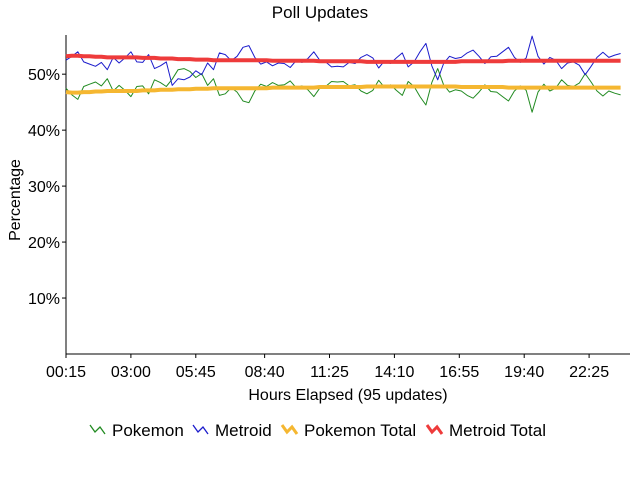  I want to click on legend-label-metroid-total: Metroid Total, so click(497, 430).